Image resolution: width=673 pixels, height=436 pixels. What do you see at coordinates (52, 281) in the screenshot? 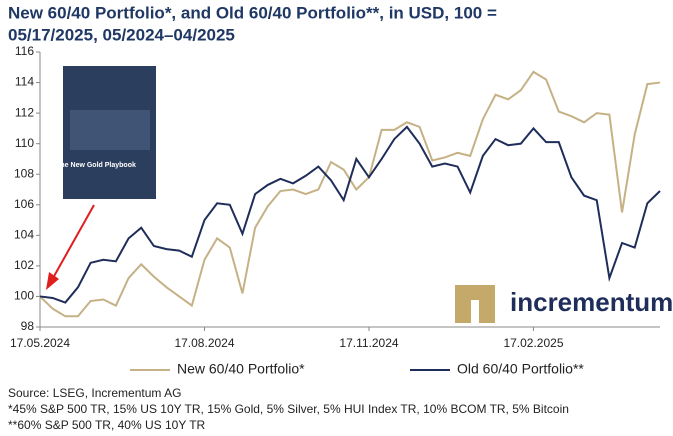
I see `arrow-head` at bounding box center [52, 281].